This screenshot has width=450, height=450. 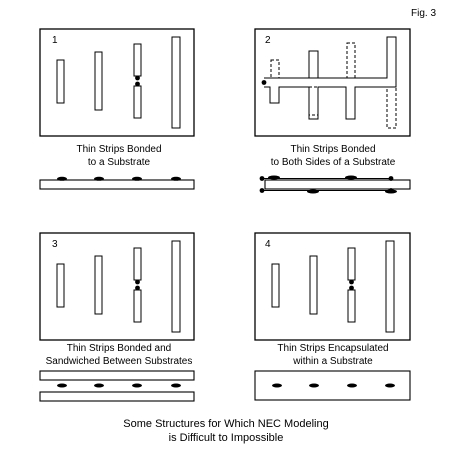 I want to click on figure-label: Fig. 3, so click(x=423, y=13).